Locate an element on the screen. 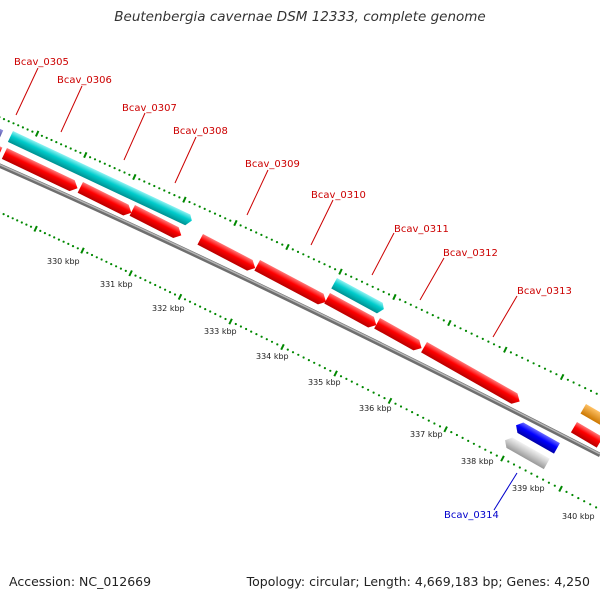  partial-feature-right-orange is located at coordinates (590, 416).